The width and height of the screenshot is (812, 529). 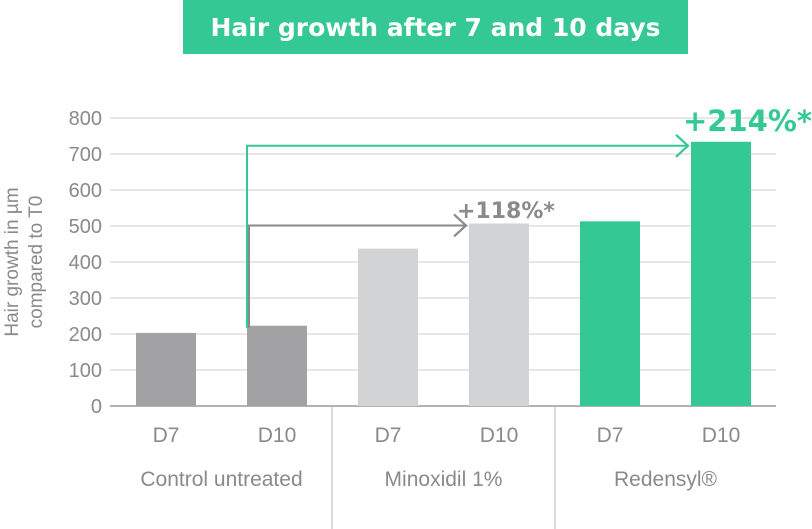 I want to click on group-labels: Control untreated Minoxidil 1% Redensyl®, so click(x=428, y=479).